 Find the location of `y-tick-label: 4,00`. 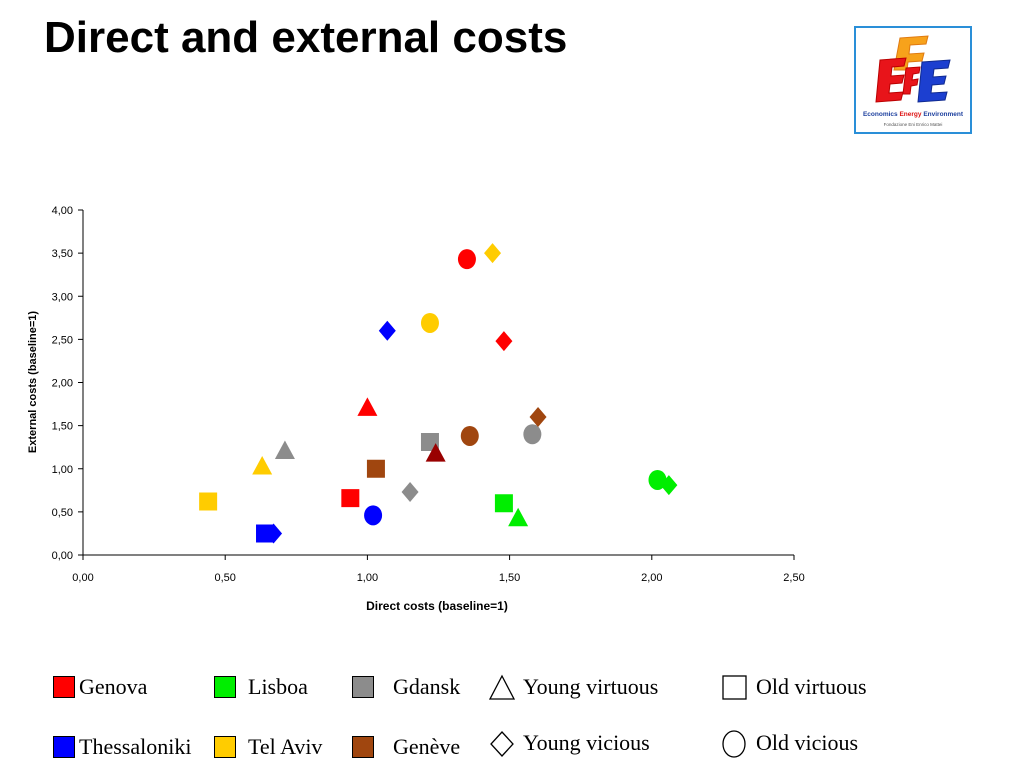

y-tick-label: 4,00 is located at coordinates (62, 211).